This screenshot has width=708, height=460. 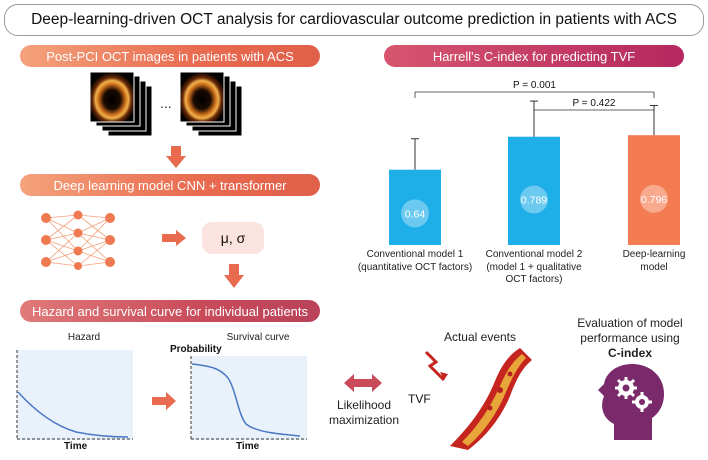 What do you see at coordinates (170, 185) in the screenshot?
I see `step-dl-model: Deep learning model CNN + transformer` at bounding box center [170, 185].